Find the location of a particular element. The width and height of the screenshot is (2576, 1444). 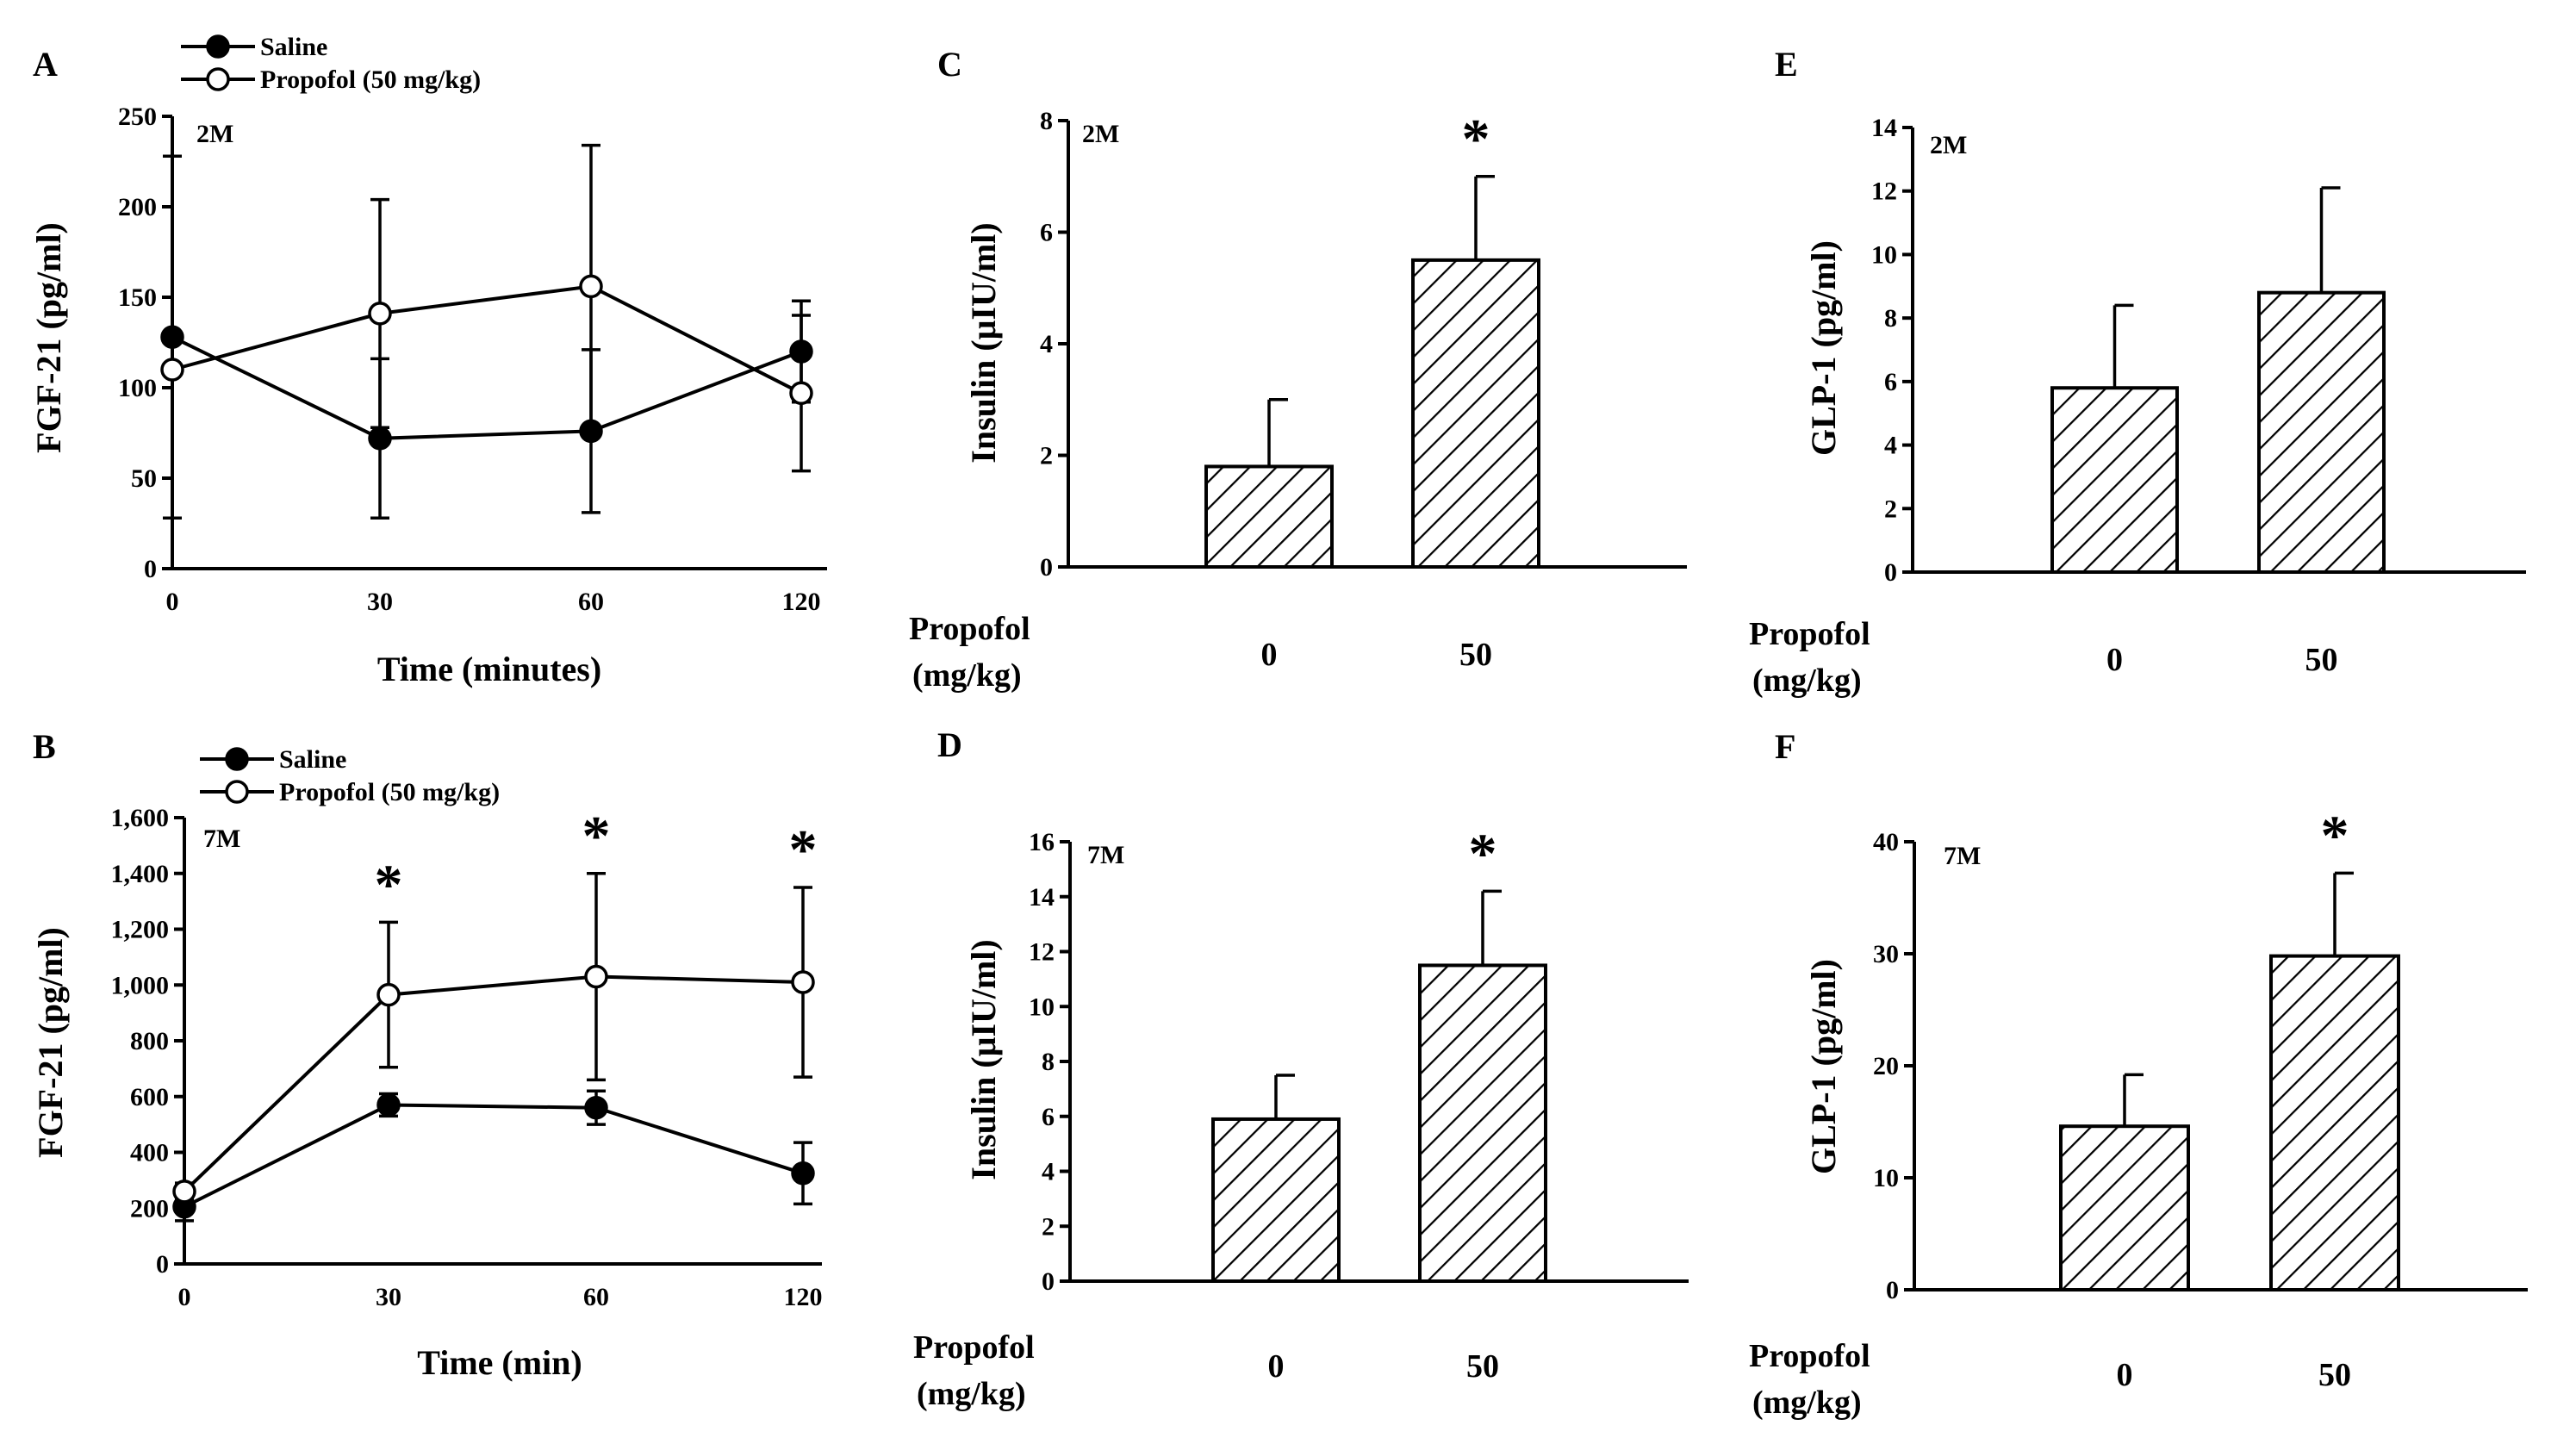

y-tick-label: 200 is located at coordinates (138, 207).